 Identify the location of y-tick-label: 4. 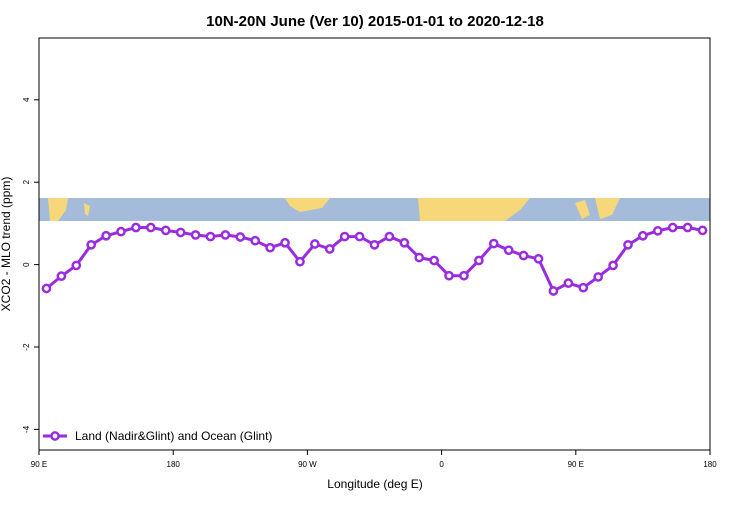
(26, 99).